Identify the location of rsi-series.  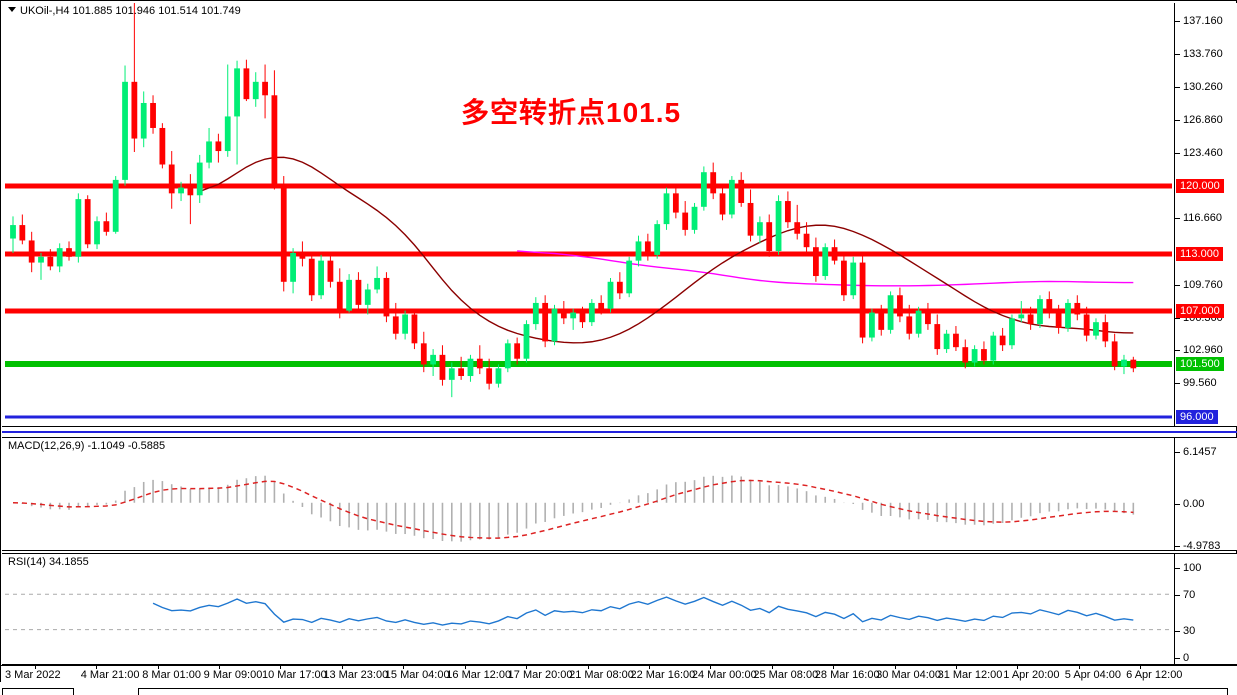
(588, 612).